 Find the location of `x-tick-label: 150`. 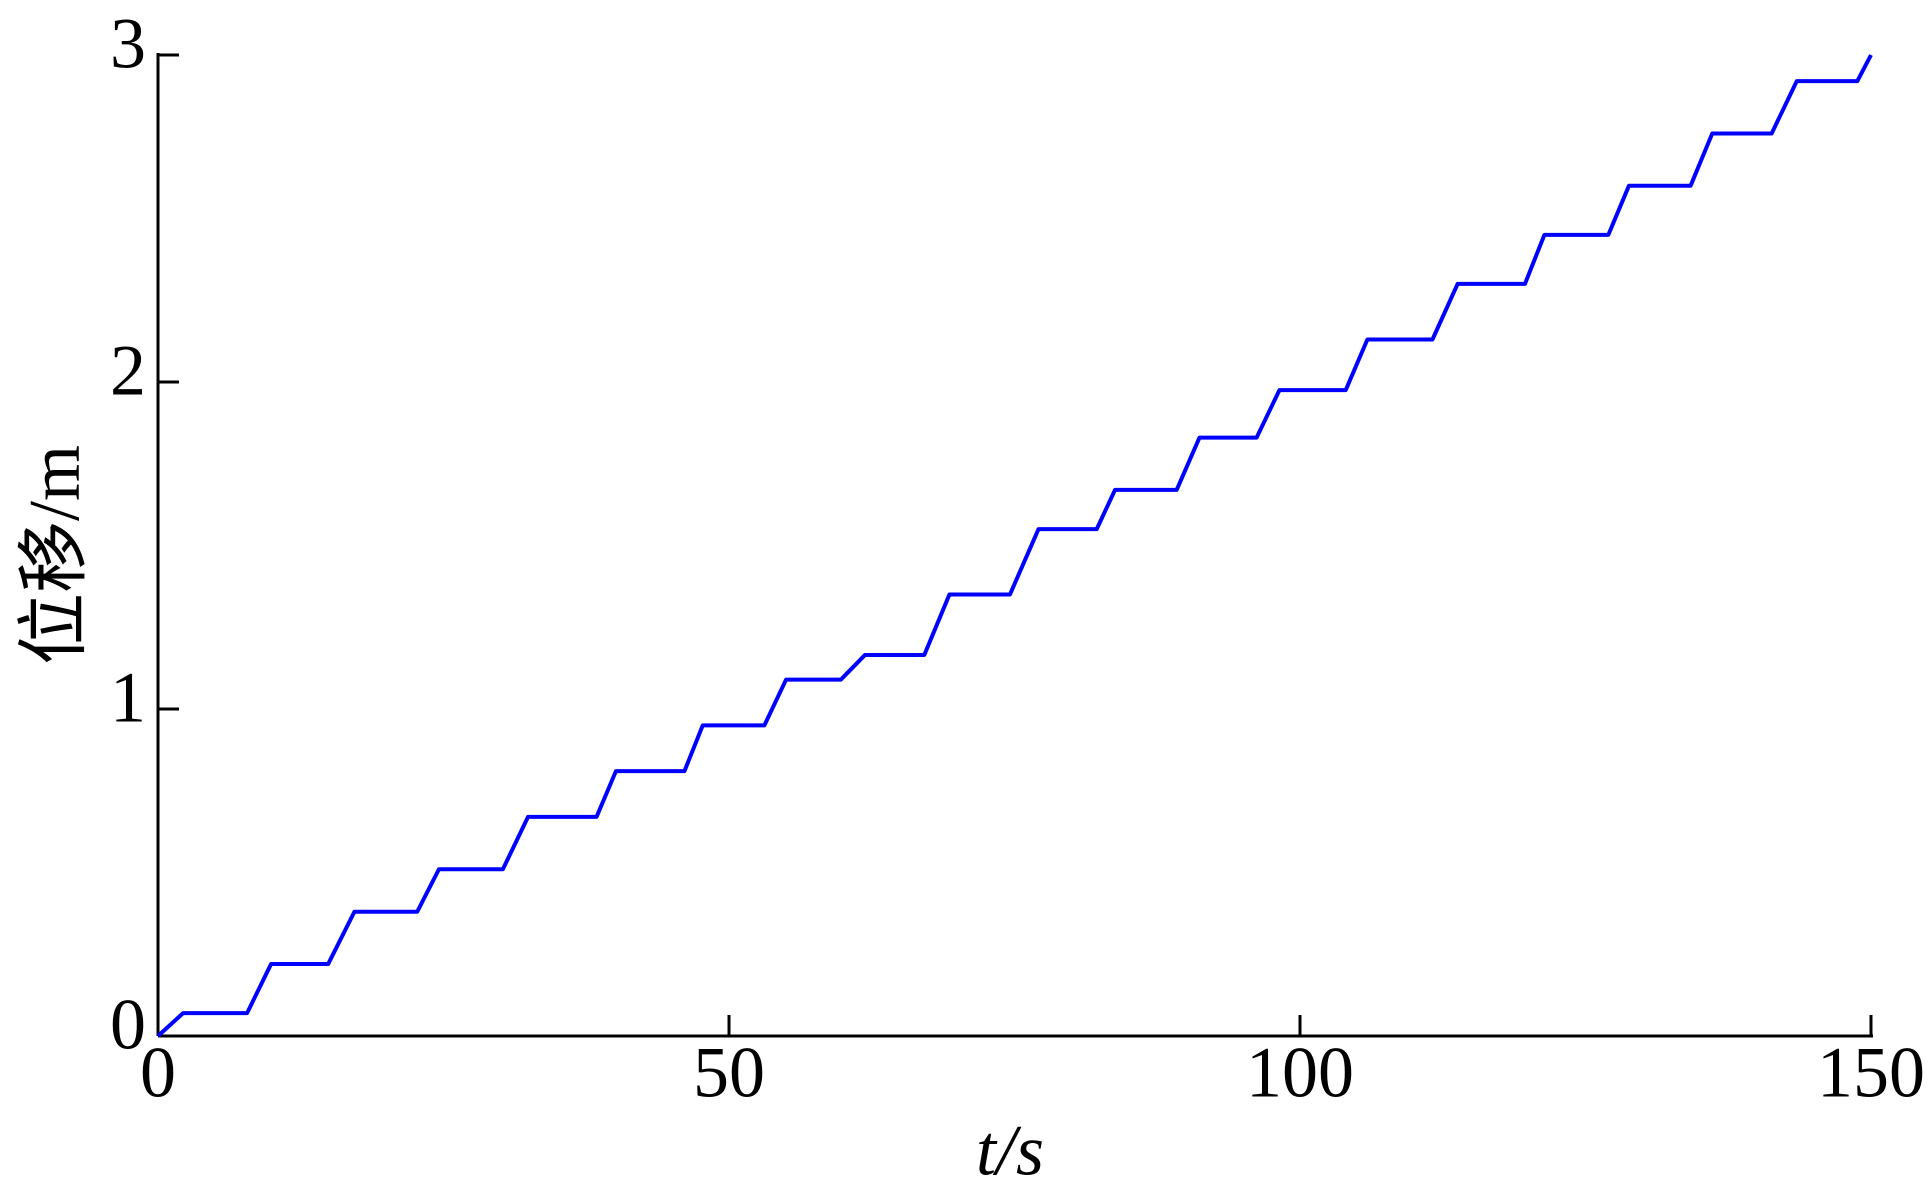

x-tick-label: 150 is located at coordinates (1871, 1073).